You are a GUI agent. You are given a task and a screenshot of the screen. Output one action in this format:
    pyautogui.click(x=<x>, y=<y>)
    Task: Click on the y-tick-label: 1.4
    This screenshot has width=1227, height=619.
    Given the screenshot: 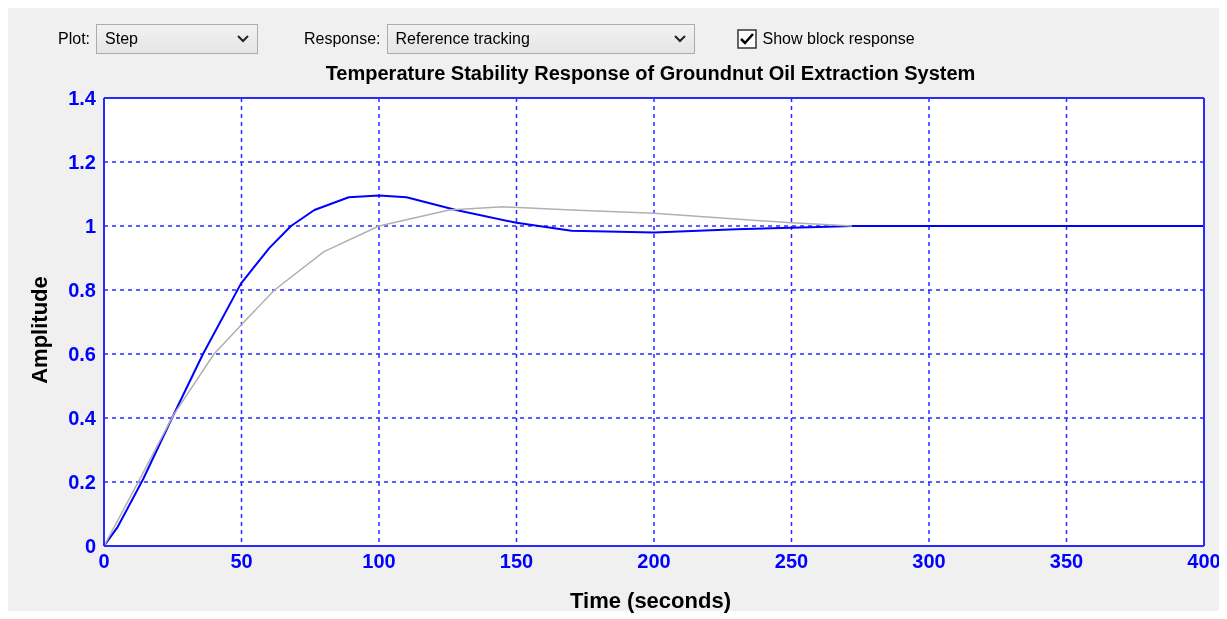 What is the action you would take?
    pyautogui.click(x=82, y=98)
    